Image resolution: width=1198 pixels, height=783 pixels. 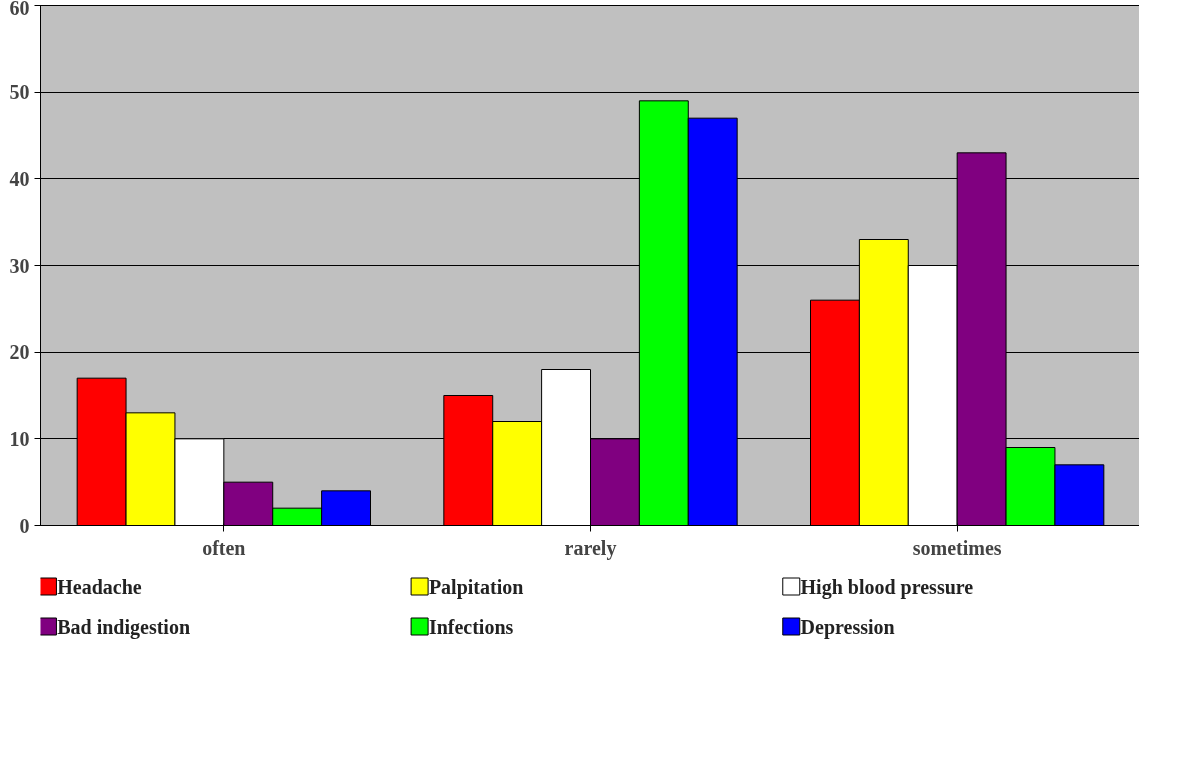 I want to click on legend-label: Bad indigestion, so click(x=124, y=627).